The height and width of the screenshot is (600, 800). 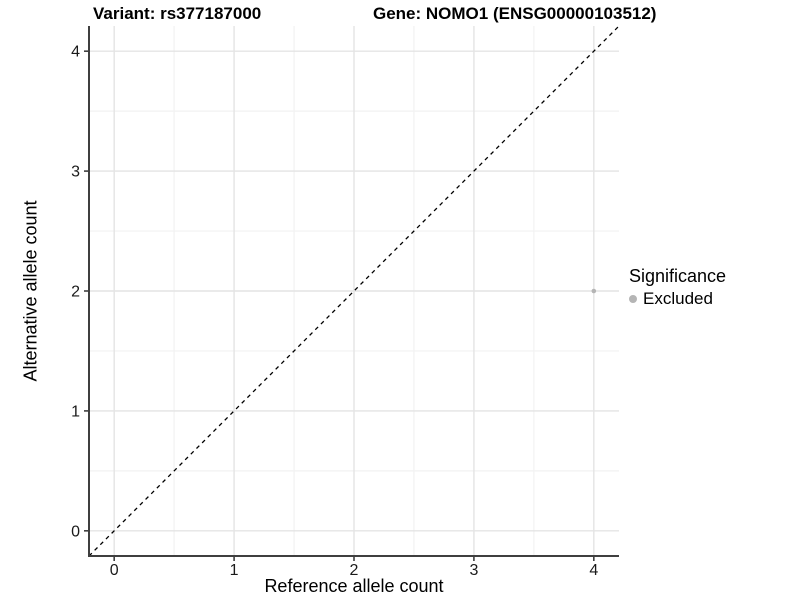 What do you see at coordinates (30, 291) in the screenshot?
I see `y-axis-title: Alternative allele count` at bounding box center [30, 291].